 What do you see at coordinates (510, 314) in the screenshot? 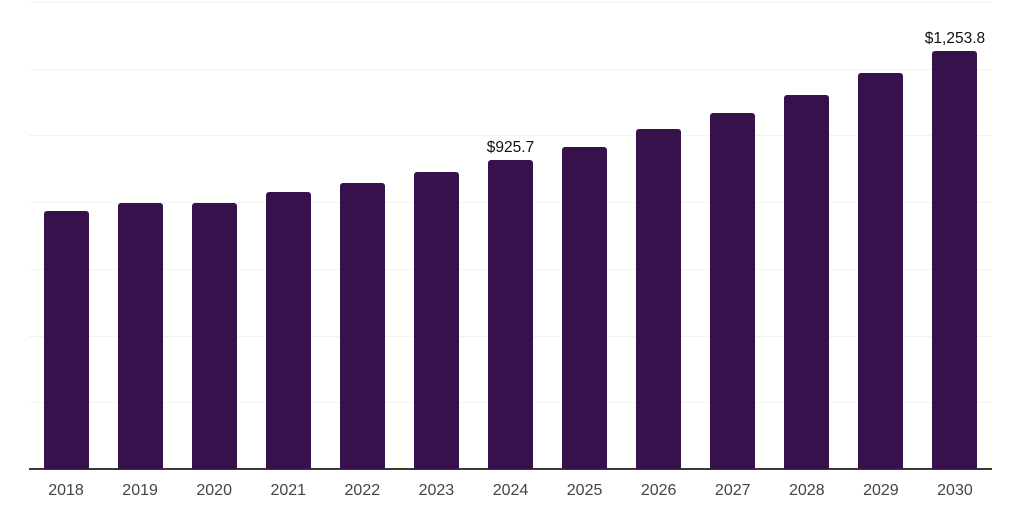
I see `bar-2024` at bounding box center [510, 314].